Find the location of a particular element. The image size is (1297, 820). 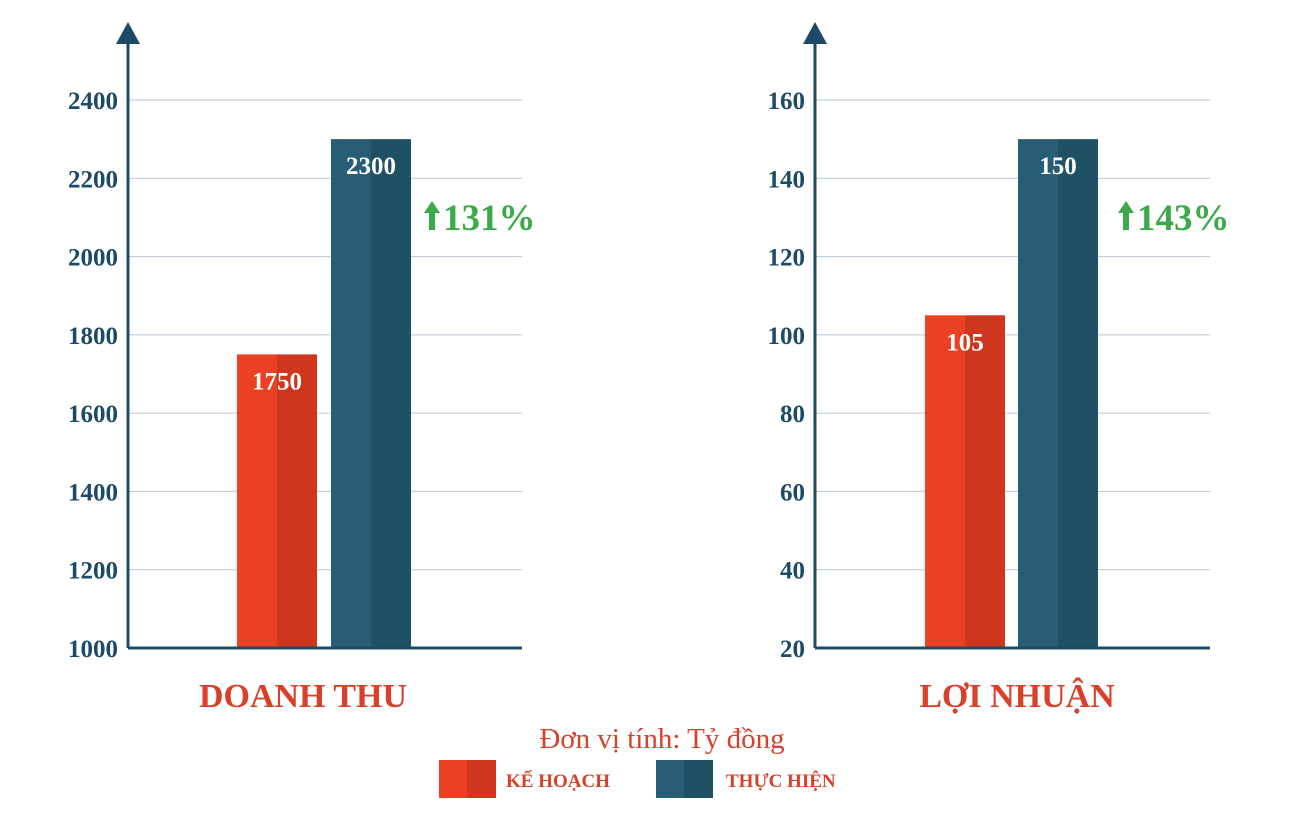

legend: KẾ HOẠCH THỰC HIỆN is located at coordinates (637, 779).